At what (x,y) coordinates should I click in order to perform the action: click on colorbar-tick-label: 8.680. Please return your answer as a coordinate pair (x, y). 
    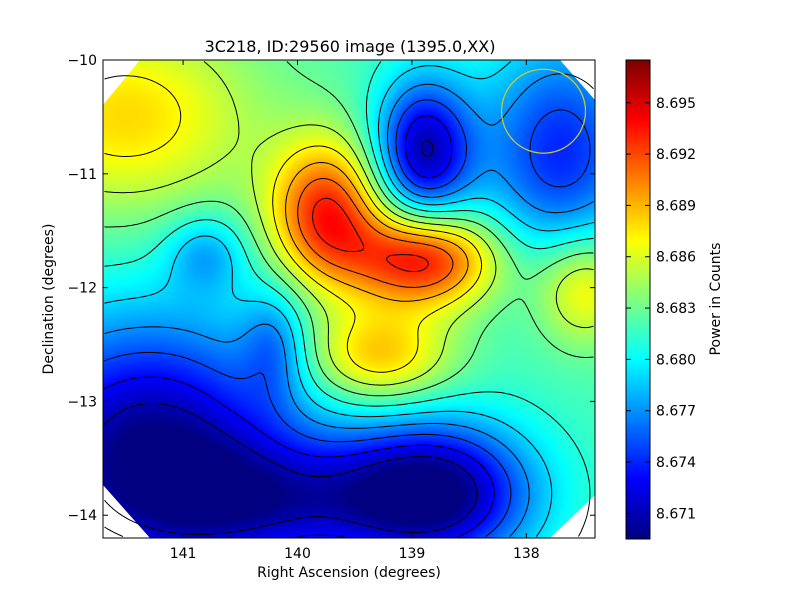
    Looking at the image, I should click on (676, 360).